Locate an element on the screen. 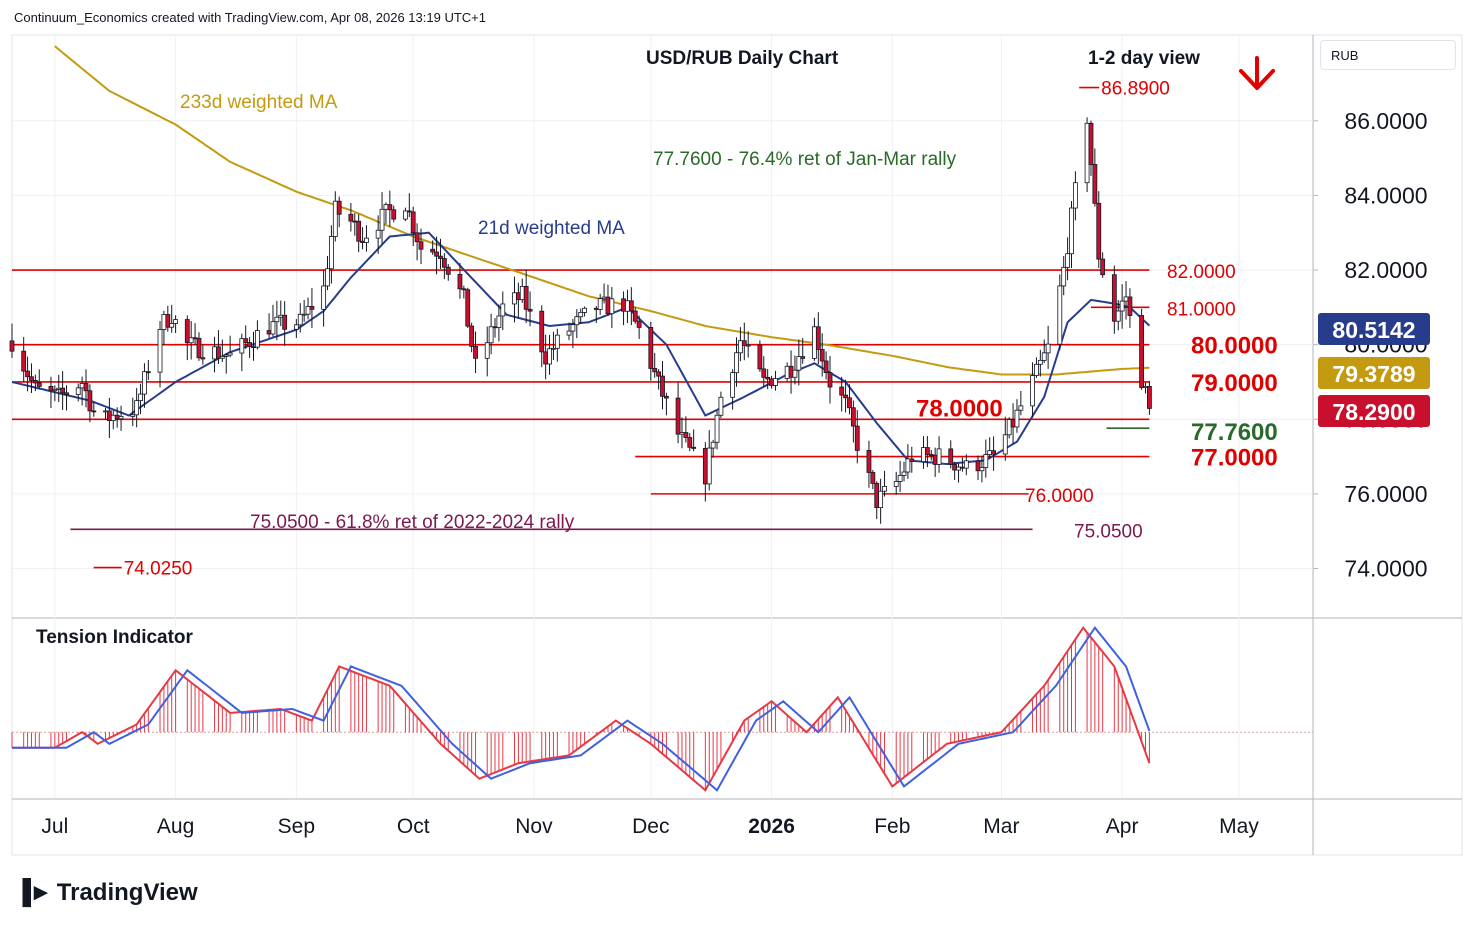  x-tick-label: Mar is located at coordinates (1001, 826).